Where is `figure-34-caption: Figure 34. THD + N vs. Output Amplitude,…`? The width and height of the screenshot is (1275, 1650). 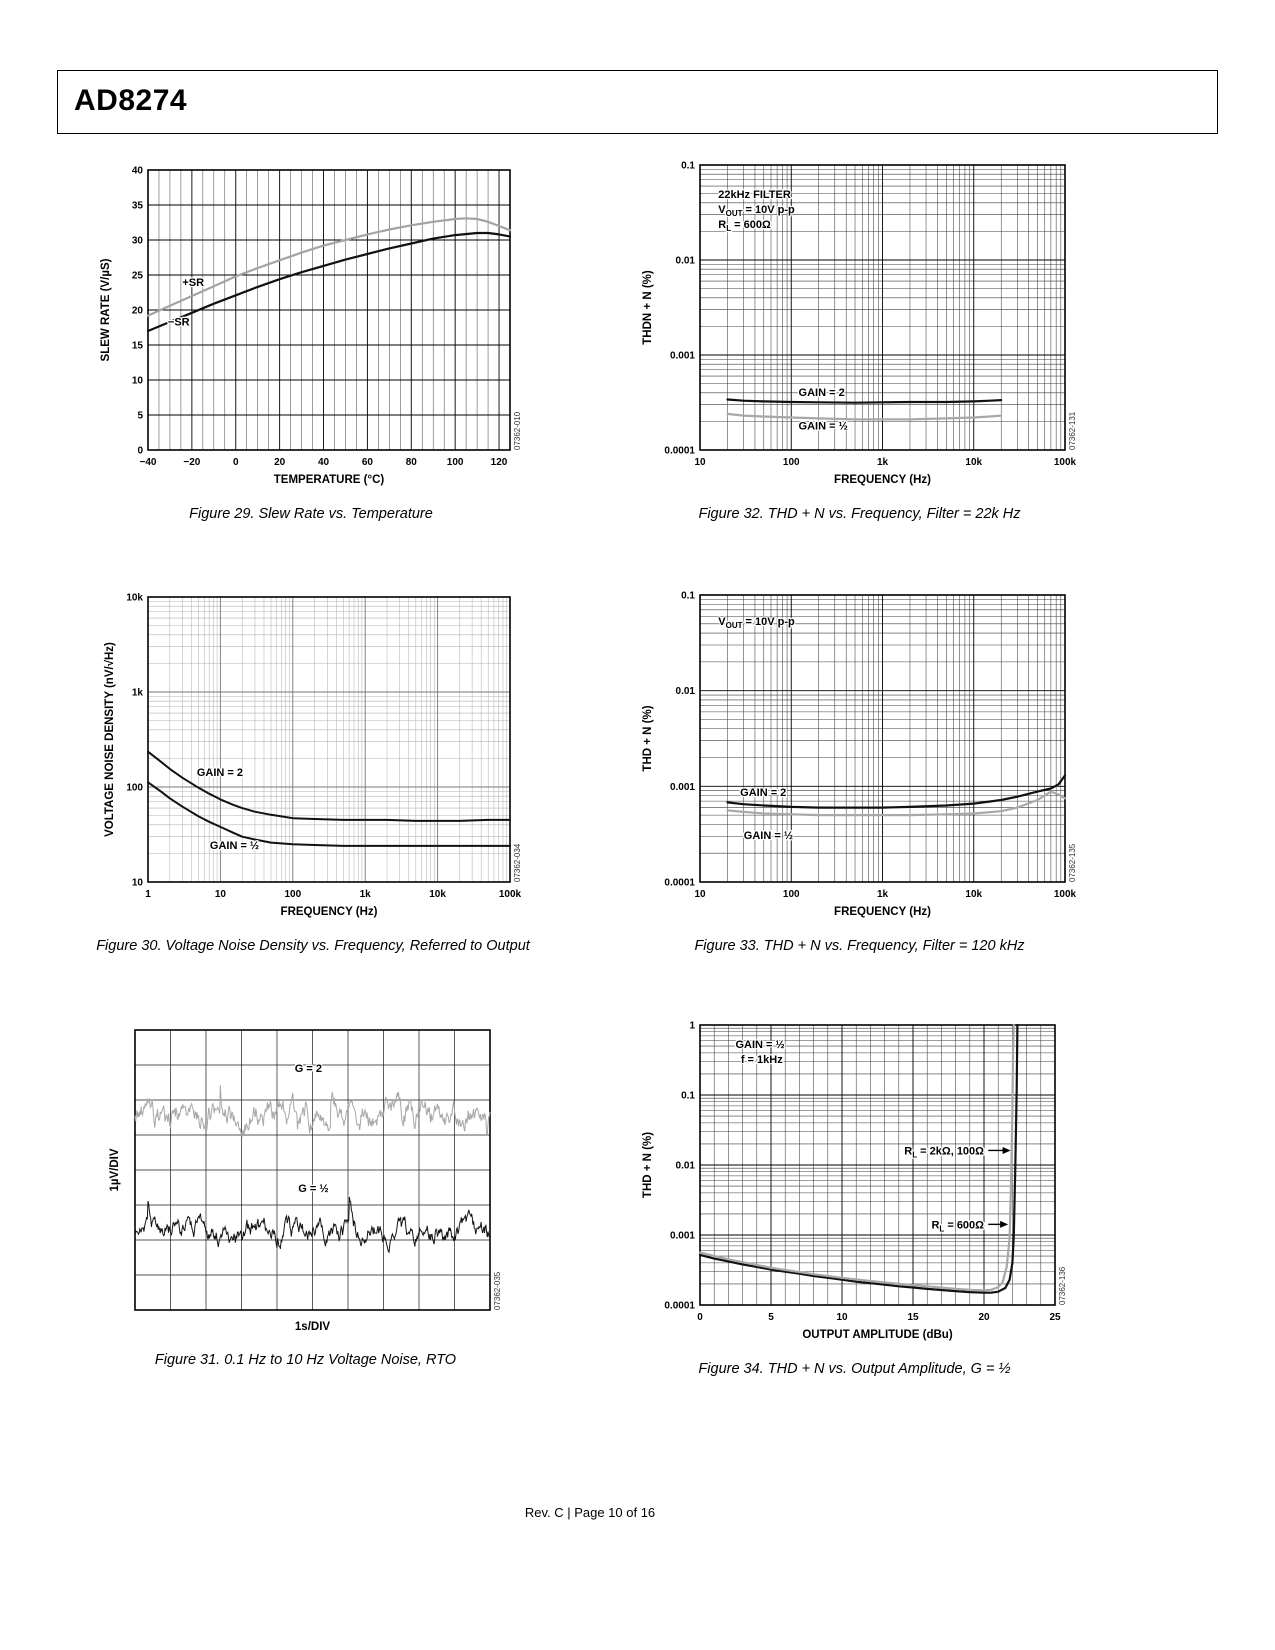 figure-34-caption: Figure 34. THD + N vs. Output Amplitude,… is located at coordinates (854, 1369).